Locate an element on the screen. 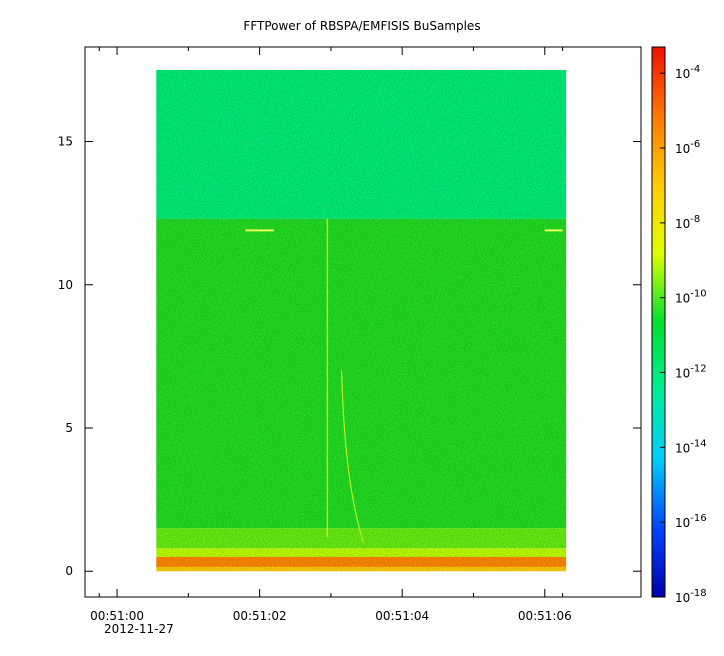 The image size is (724, 656). colorbar-tick-label: 10⁻⁴ is located at coordinates (687, 72).